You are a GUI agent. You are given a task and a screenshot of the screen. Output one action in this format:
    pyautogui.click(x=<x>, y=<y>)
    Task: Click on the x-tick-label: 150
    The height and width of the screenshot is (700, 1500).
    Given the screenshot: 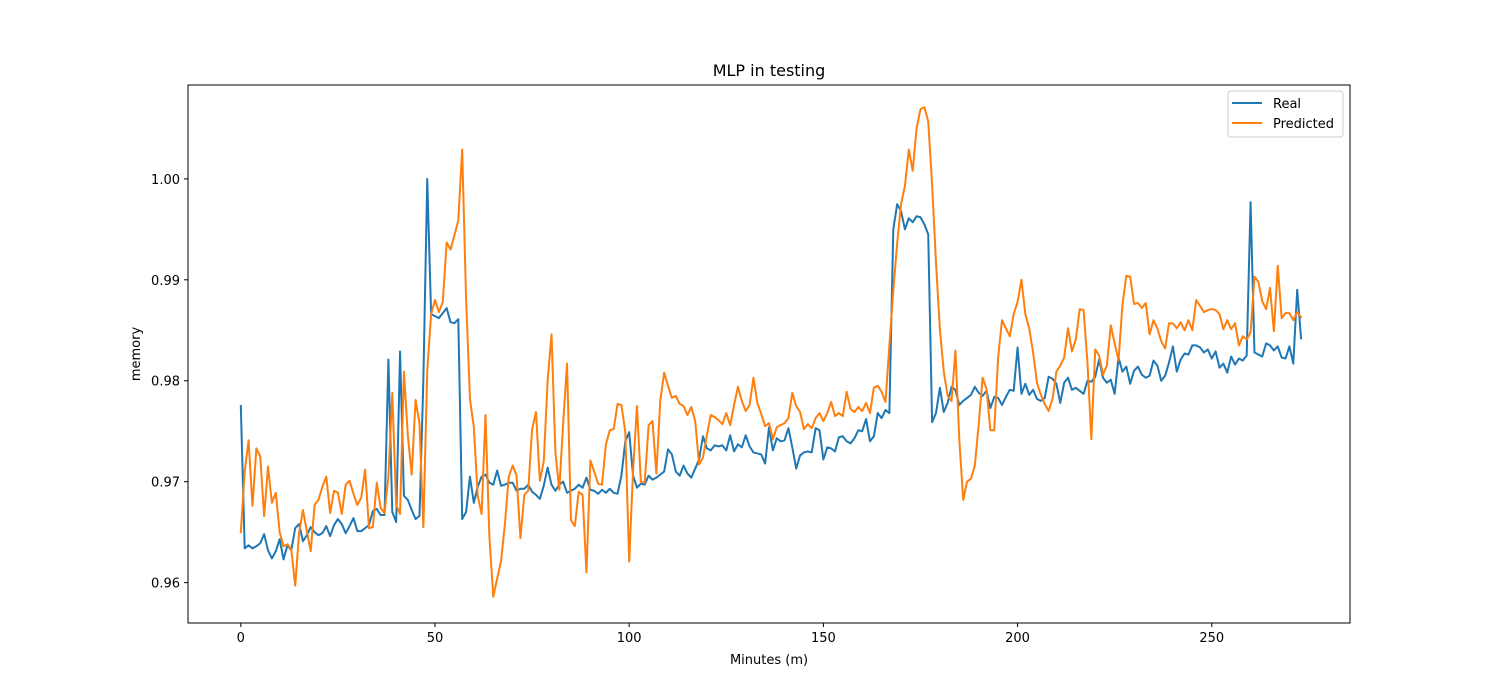 What is the action you would take?
    pyautogui.click(x=823, y=638)
    